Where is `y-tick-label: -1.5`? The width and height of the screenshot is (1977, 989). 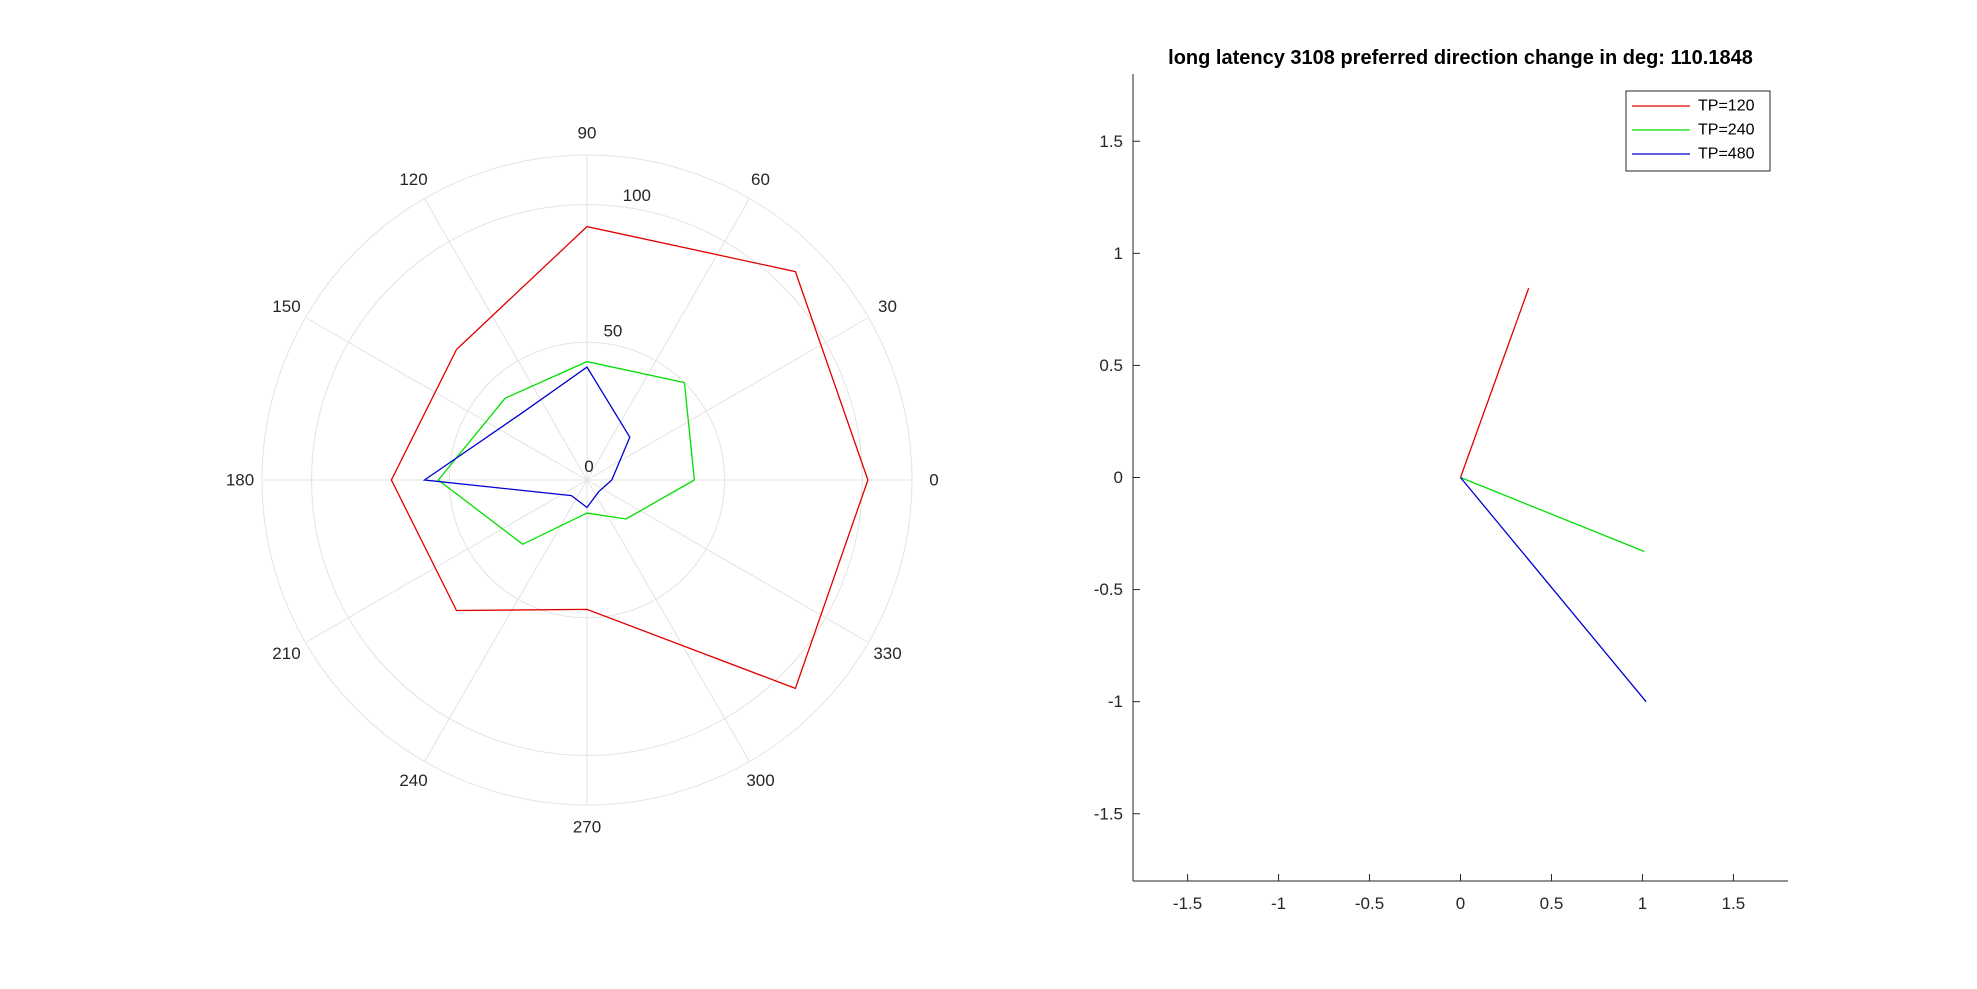
y-tick-label: -1.5 is located at coordinates (1108, 813).